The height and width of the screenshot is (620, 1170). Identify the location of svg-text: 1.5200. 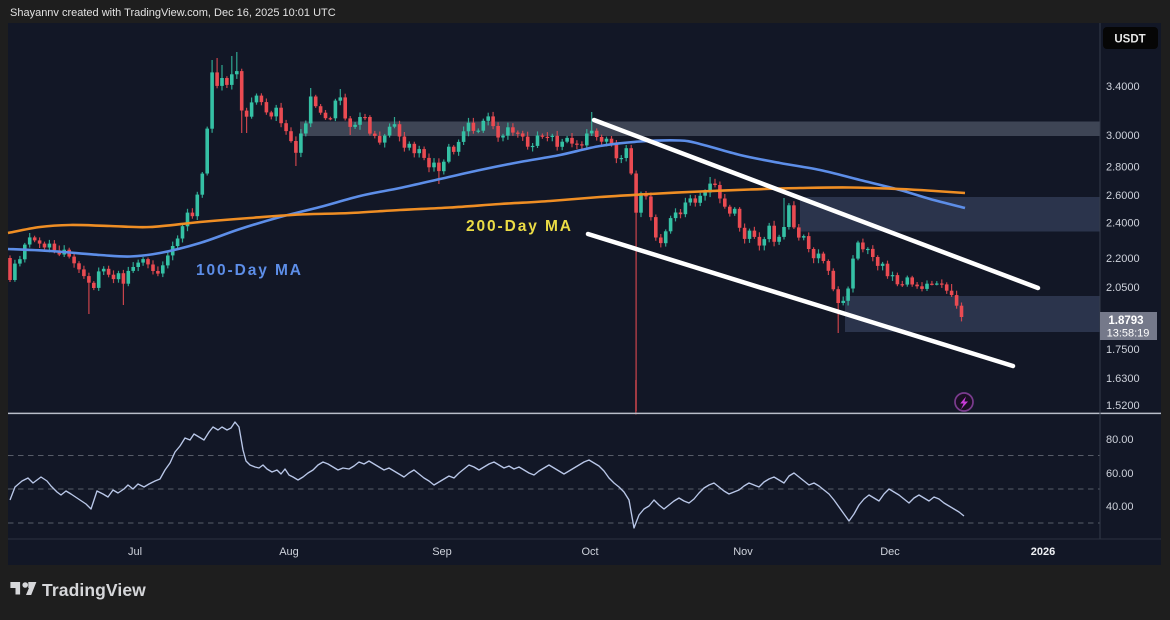
(1123, 406).